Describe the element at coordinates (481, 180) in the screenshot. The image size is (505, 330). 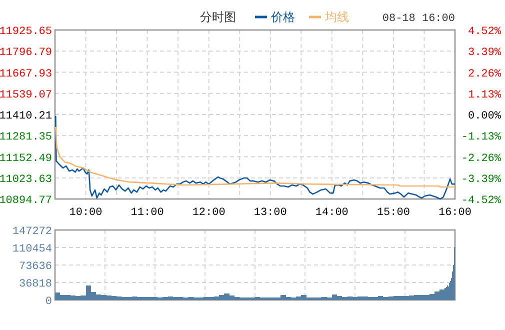
I see `y2-tick-label: -3.39%` at that location.